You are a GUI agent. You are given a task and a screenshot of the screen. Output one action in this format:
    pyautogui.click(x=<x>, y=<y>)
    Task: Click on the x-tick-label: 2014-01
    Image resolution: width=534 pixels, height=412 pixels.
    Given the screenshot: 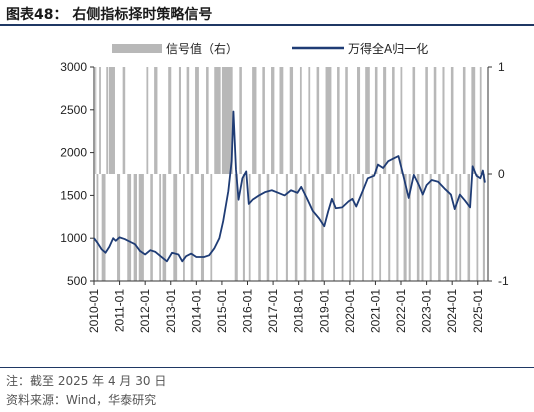 What is the action you would take?
    pyautogui.click(x=196, y=311)
    